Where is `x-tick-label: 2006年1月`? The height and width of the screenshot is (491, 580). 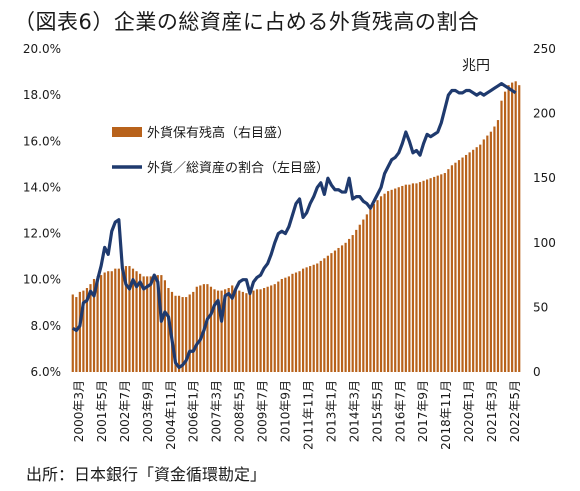
x-tick-label: 2006年1月 is located at coordinates (194, 411).